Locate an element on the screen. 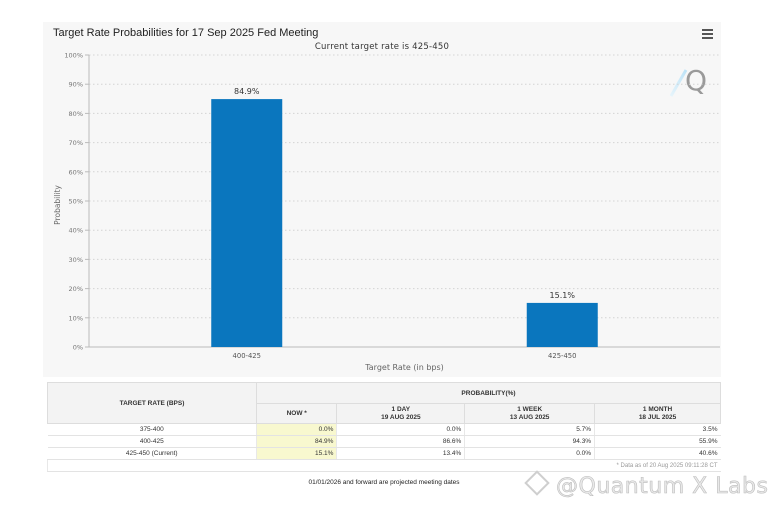  chart-subtitle: Current target rate is 425-450 is located at coordinates (382, 47).